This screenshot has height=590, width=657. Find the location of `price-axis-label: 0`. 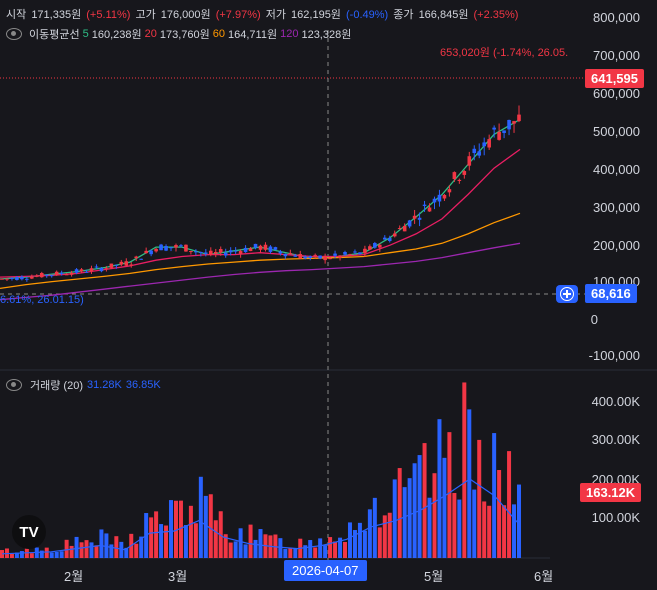

price-axis-label: 0 is located at coordinates (594, 319).